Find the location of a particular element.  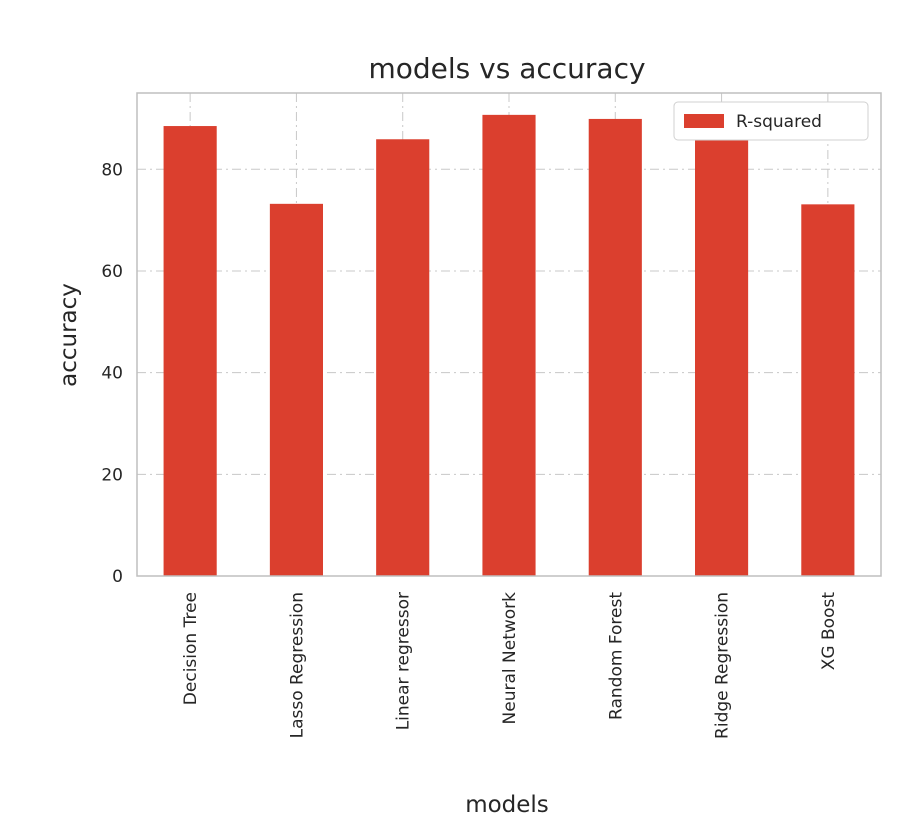

legend-box is located at coordinates (771, 121).